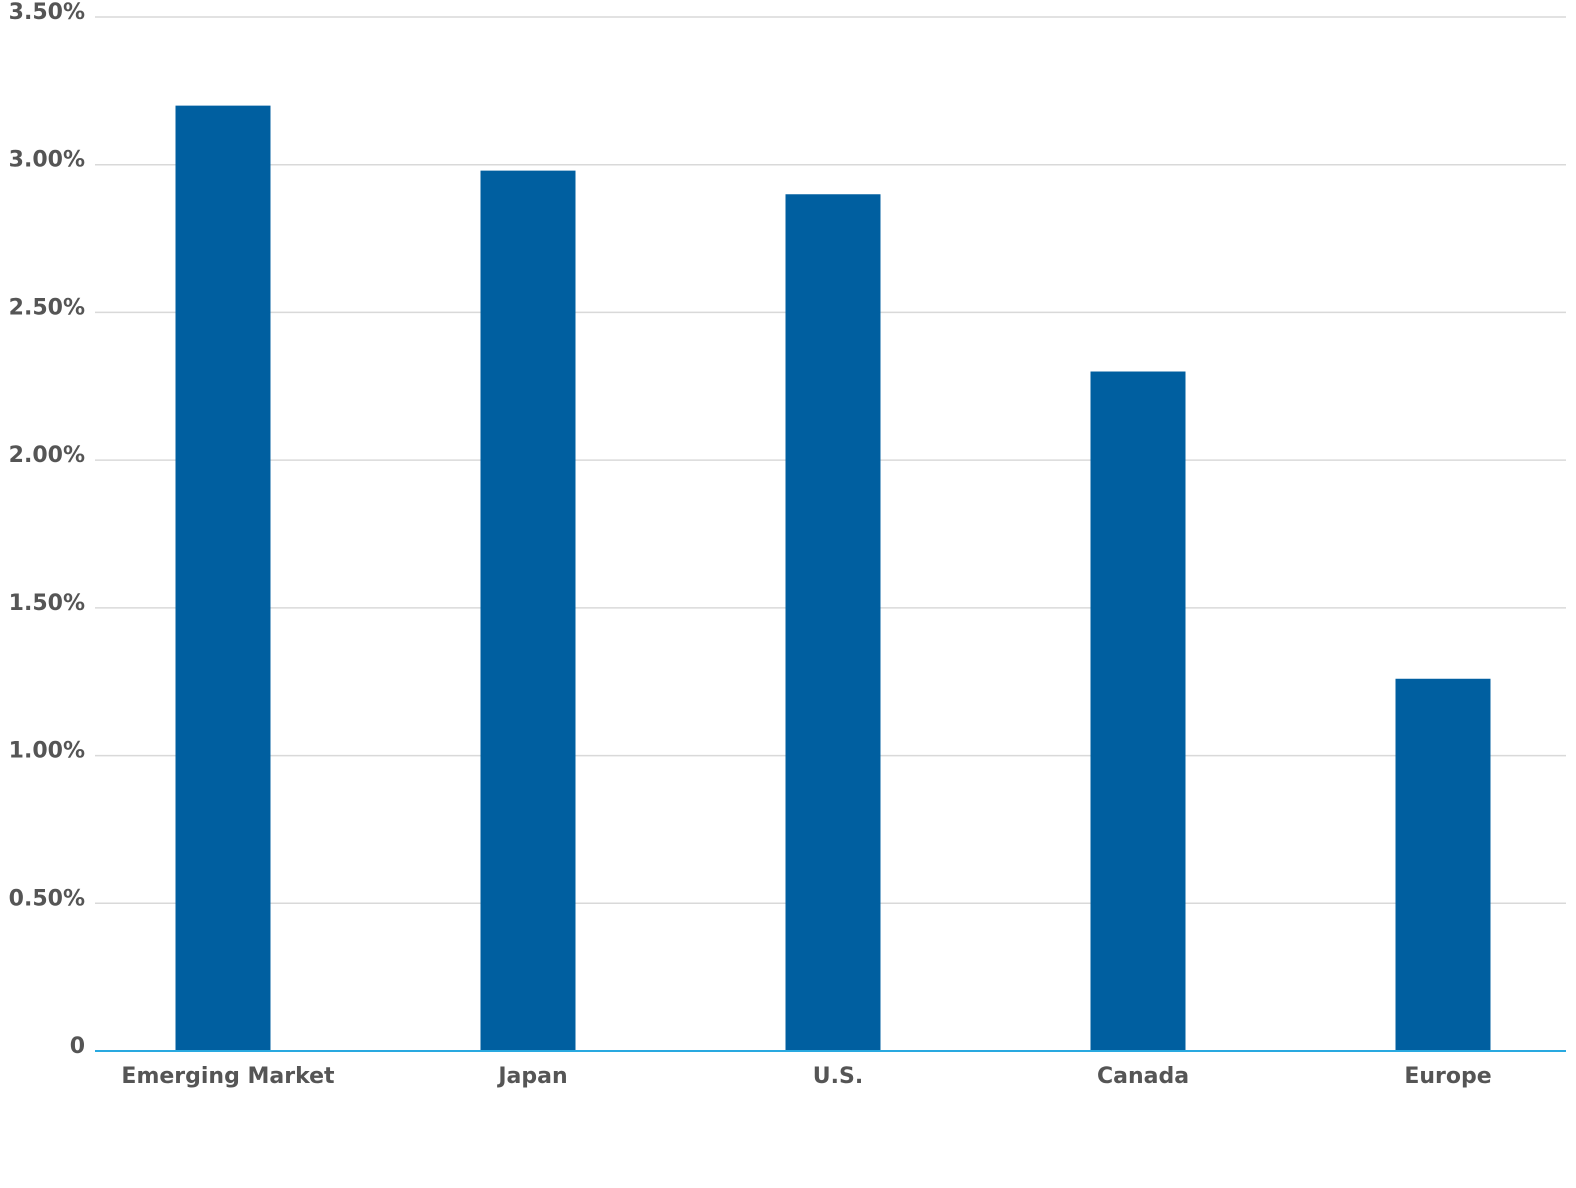  Describe the element at coordinates (77, 1046) in the screenshot. I see `y-tick-label: 0` at that location.